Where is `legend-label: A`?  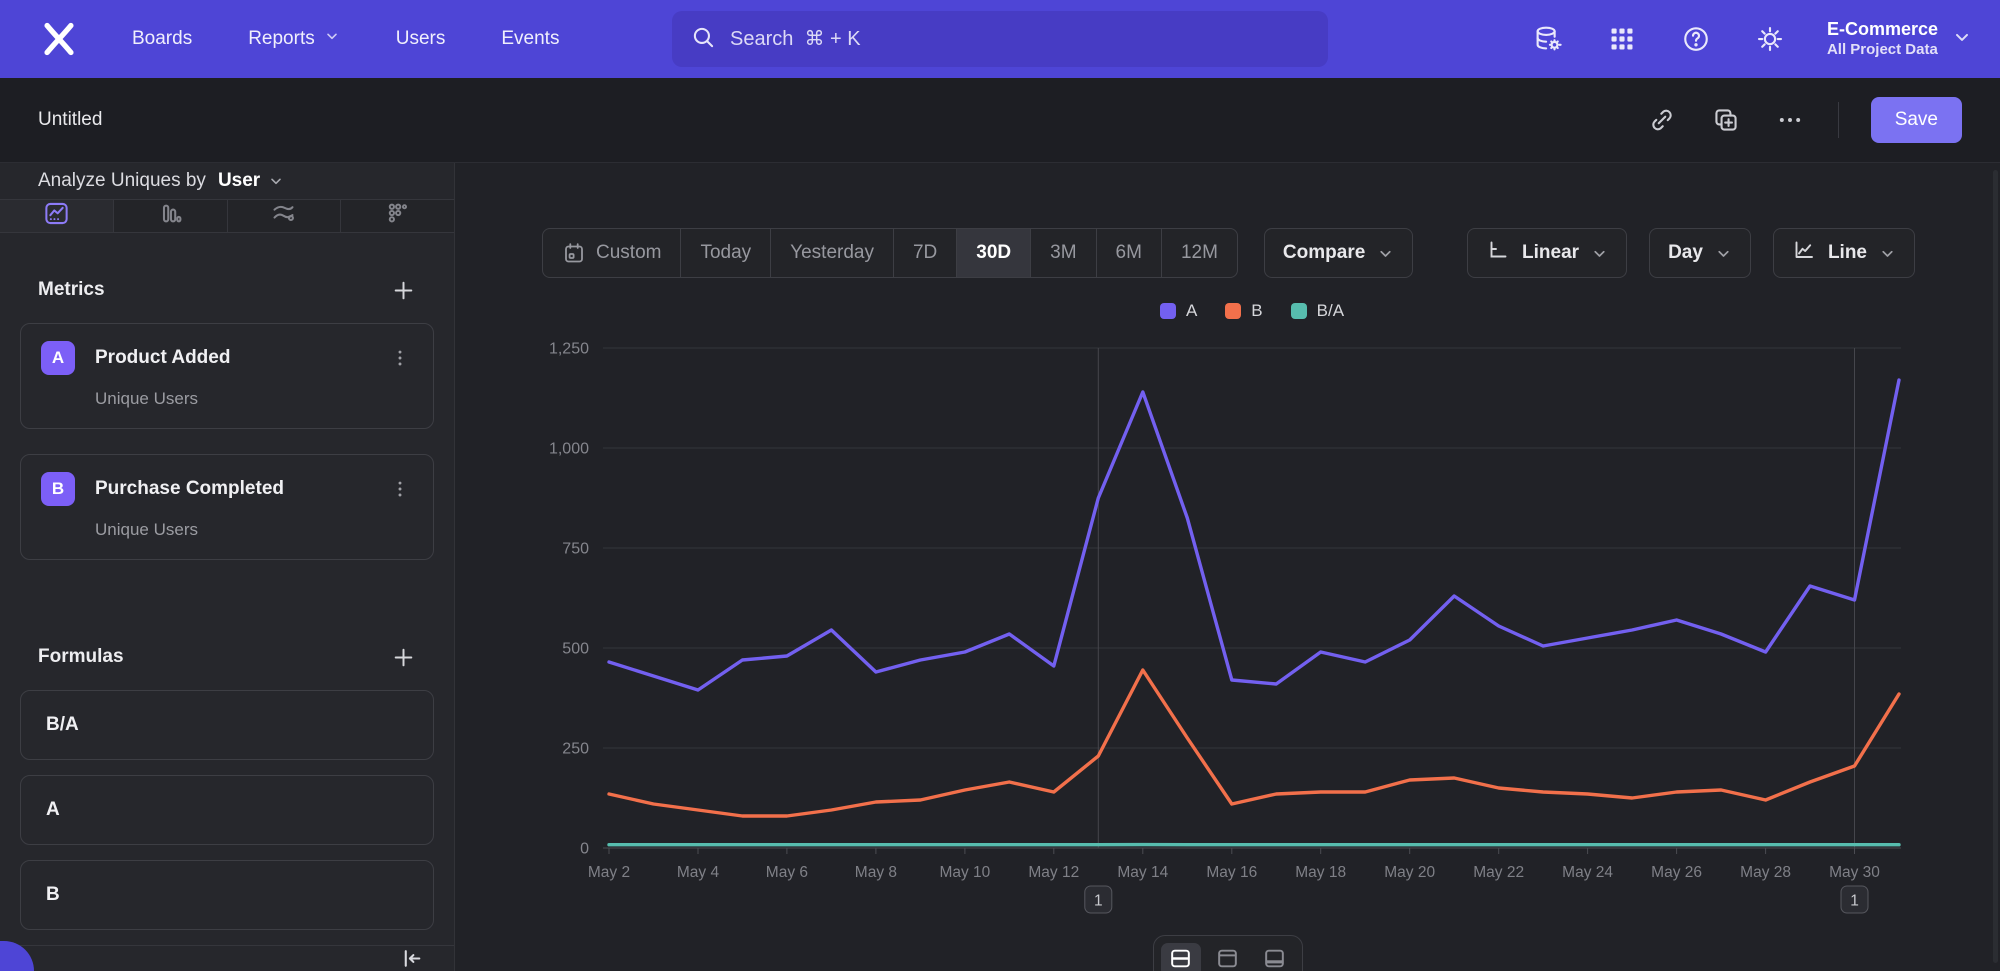
legend-label: A is located at coordinates (1191, 310).